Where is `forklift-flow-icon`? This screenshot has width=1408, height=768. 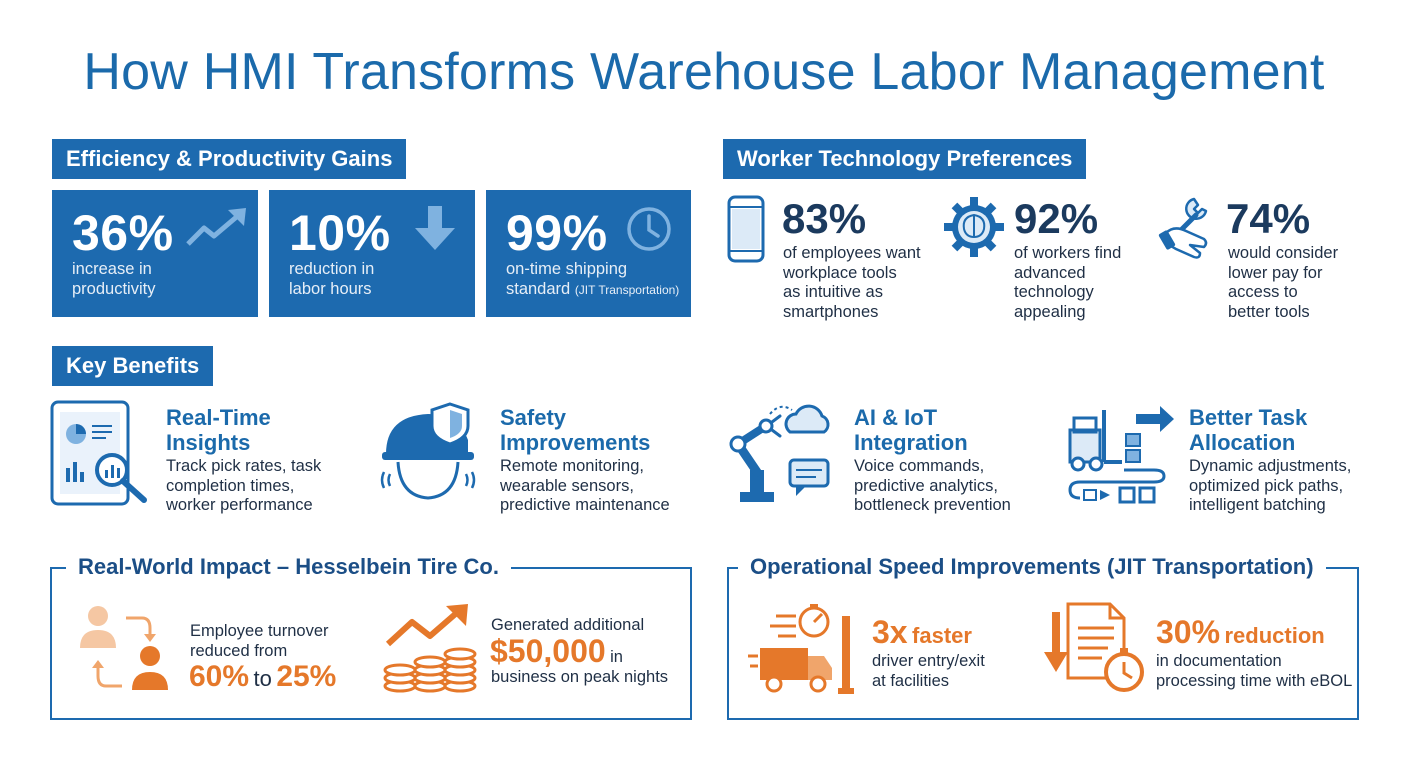
forklift-flow-icon is located at coordinates (1121, 455).